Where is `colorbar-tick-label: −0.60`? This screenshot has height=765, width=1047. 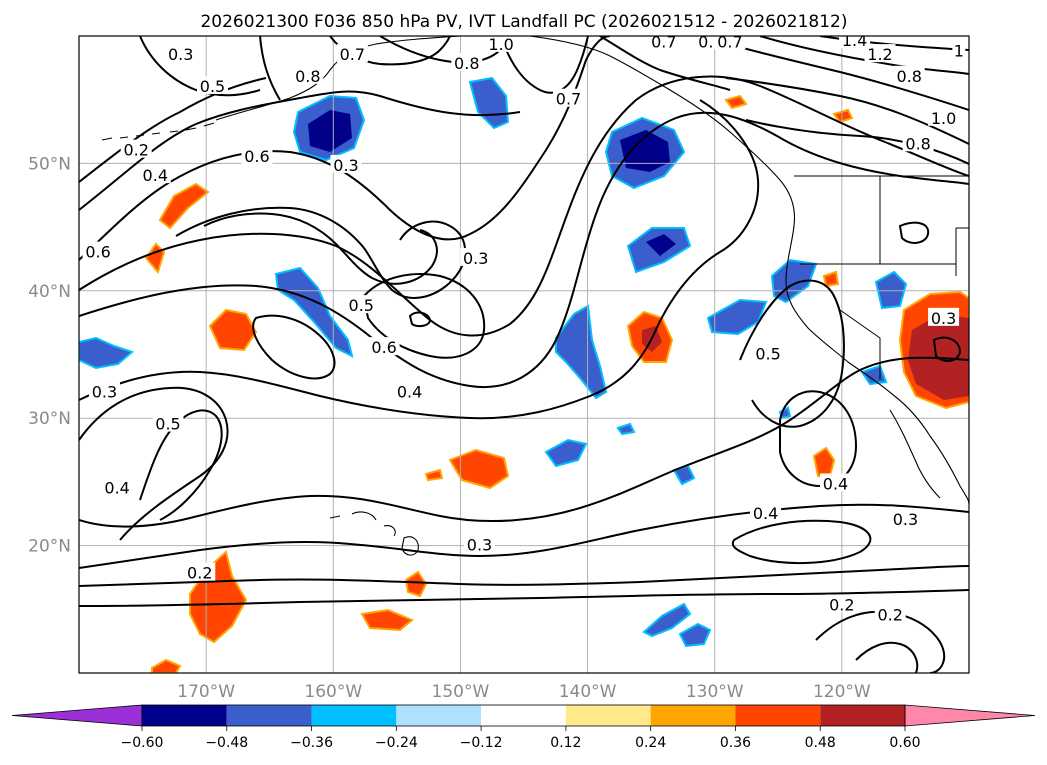 colorbar-tick-label: −0.60 is located at coordinates (142, 743).